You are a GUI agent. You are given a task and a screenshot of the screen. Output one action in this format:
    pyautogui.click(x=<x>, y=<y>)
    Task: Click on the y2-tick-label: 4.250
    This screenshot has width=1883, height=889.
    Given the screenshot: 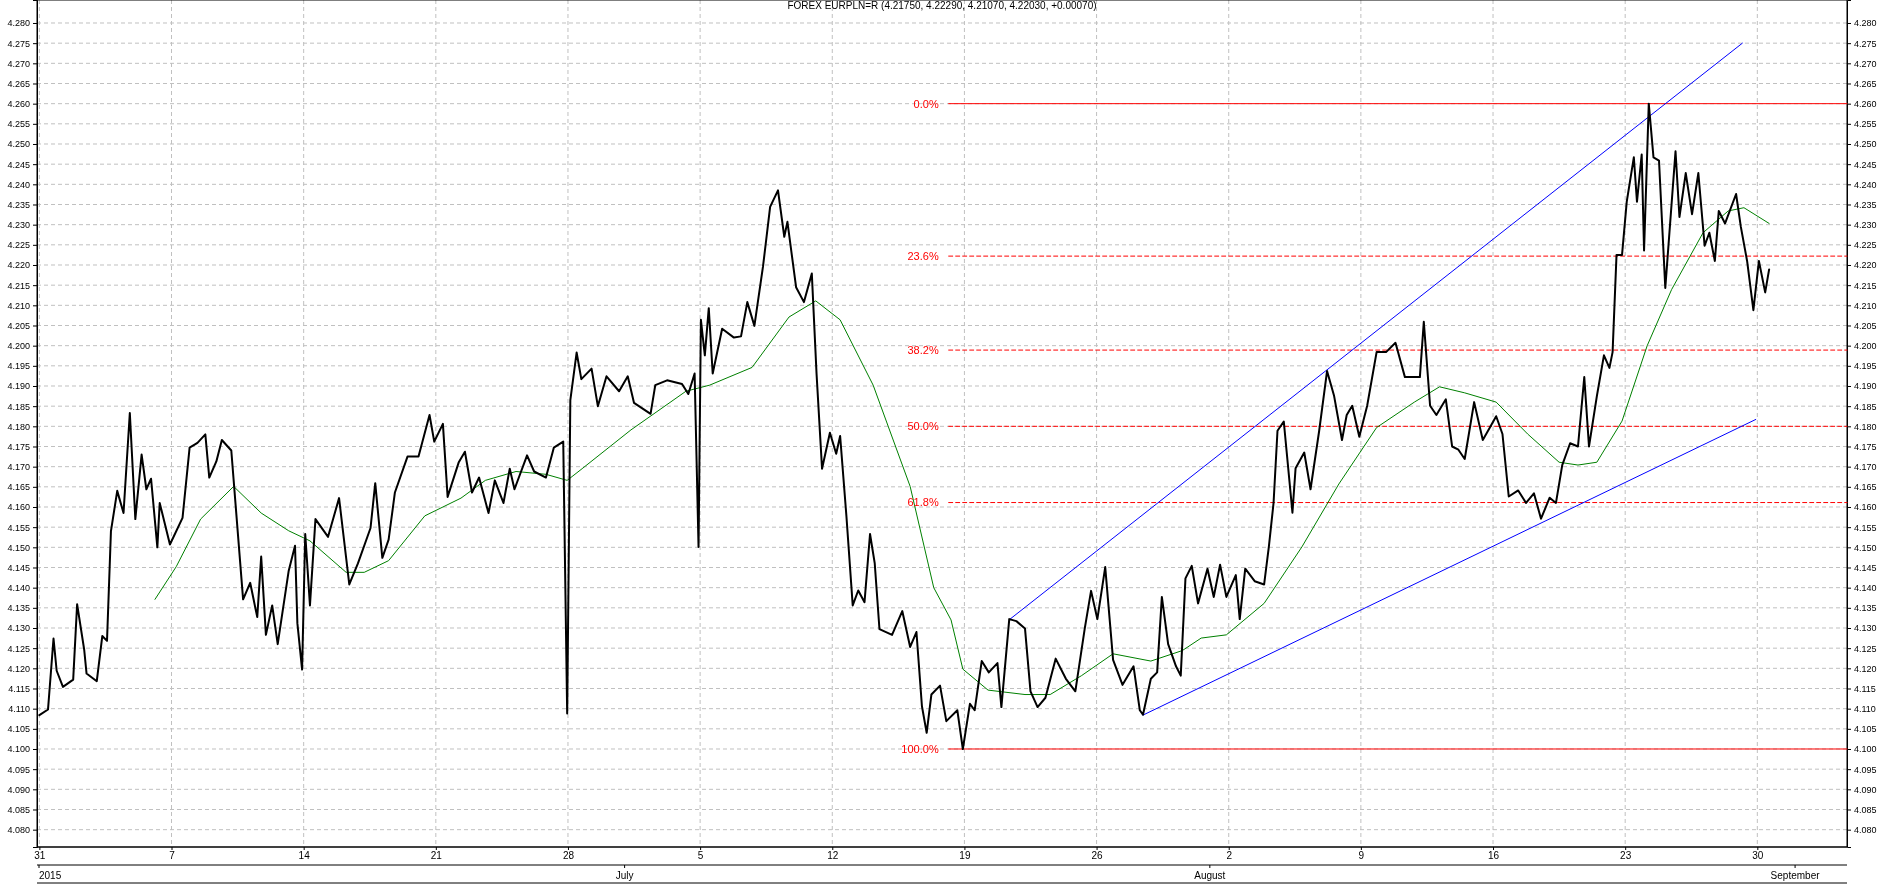 What is the action you would take?
    pyautogui.click(x=1865, y=144)
    